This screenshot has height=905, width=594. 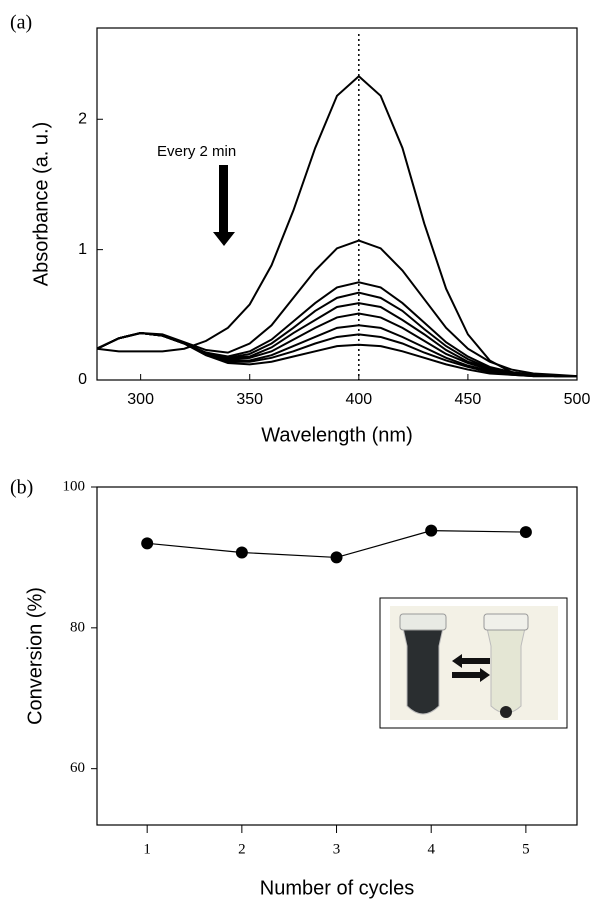 I want to click on x-axis-label: Wavelength (nm), so click(x=337, y=435).